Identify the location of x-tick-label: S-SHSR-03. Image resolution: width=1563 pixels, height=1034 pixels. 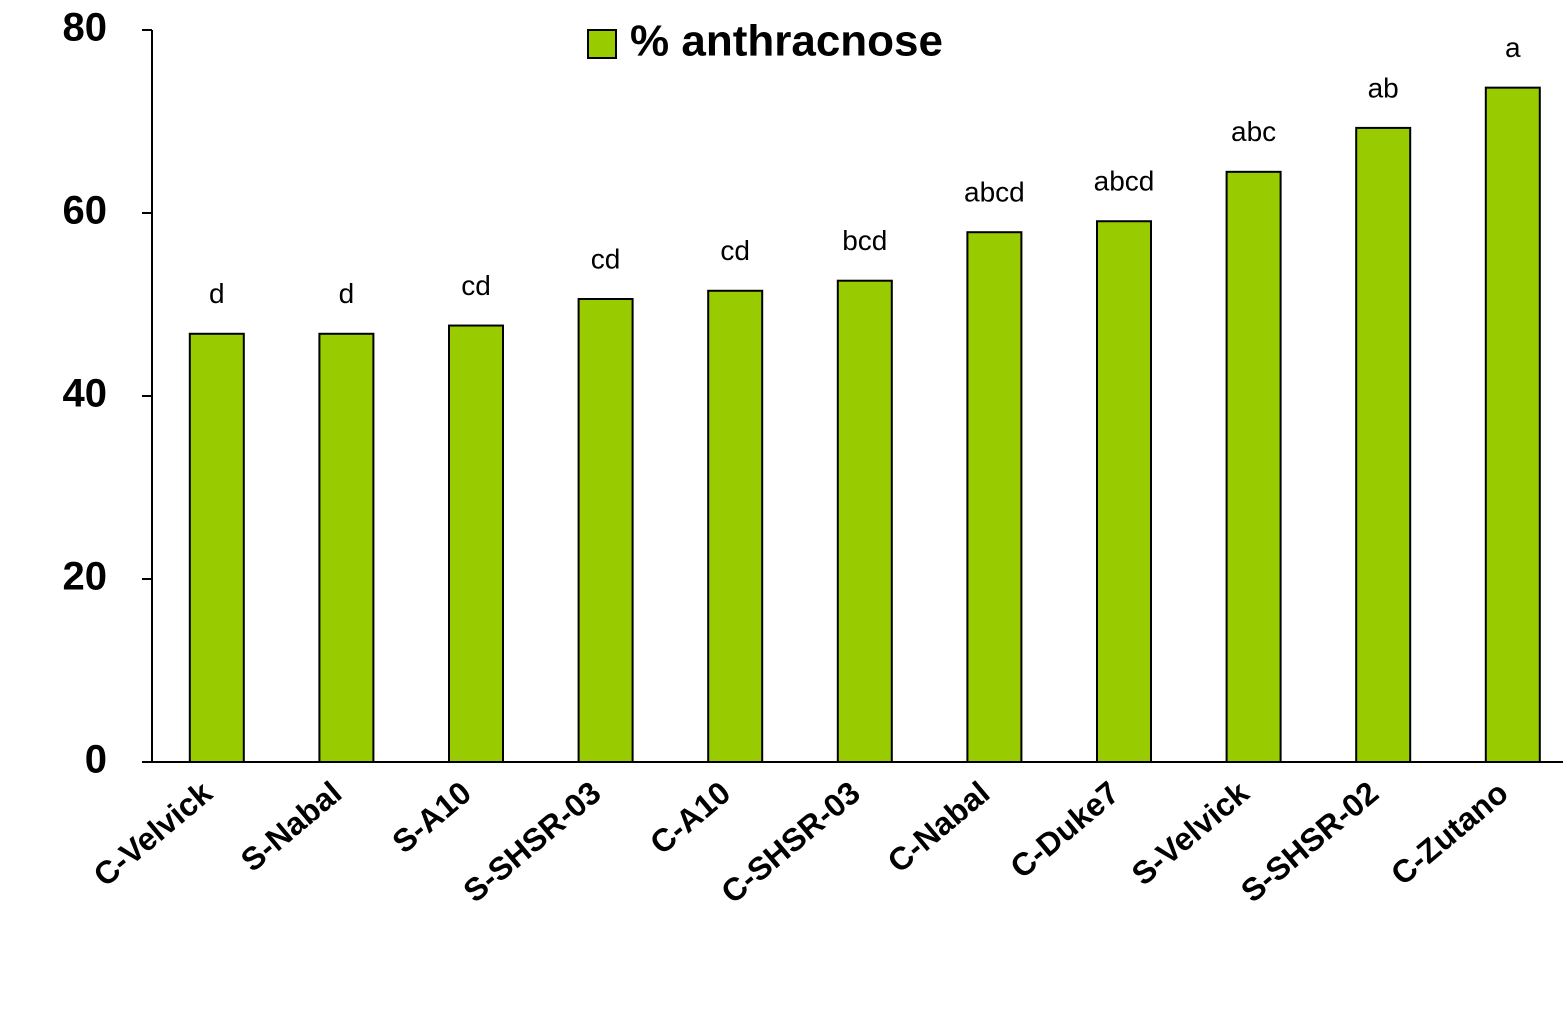
(531, 841).